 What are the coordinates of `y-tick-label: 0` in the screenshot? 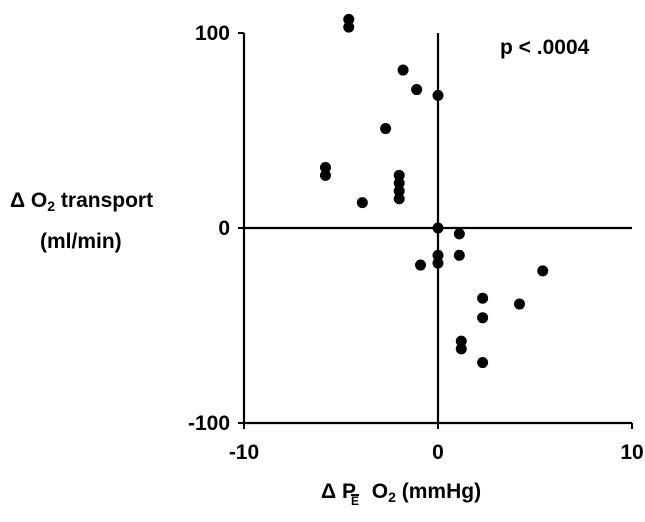 It's located at (224, 228).